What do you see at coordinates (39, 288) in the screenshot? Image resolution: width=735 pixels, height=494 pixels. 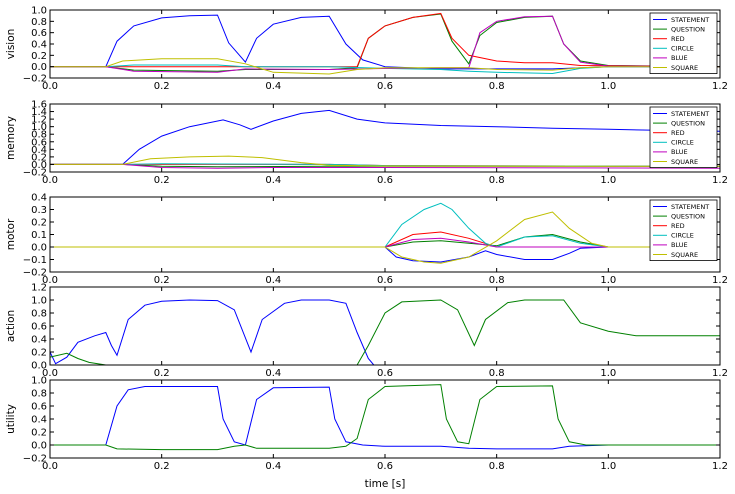 I see `y-tick-label: 1.2` at bounding box center [39, 288].